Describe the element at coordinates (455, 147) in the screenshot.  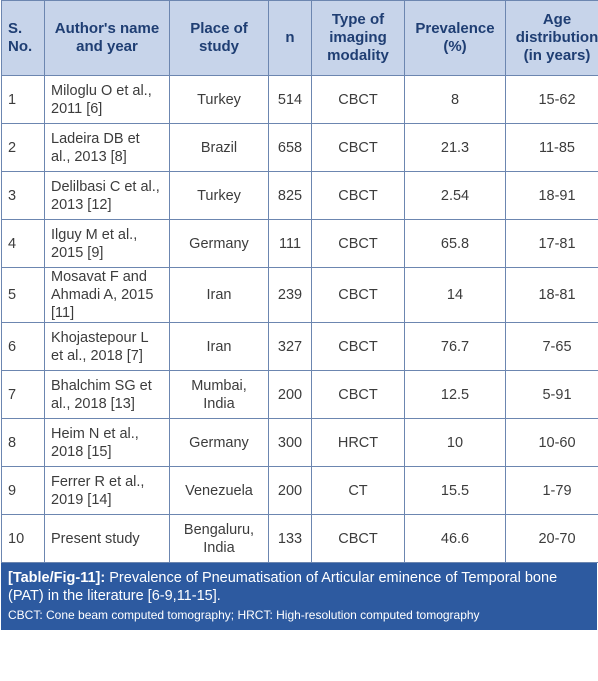
I see `cell-prevalence: 21.3` at that location.